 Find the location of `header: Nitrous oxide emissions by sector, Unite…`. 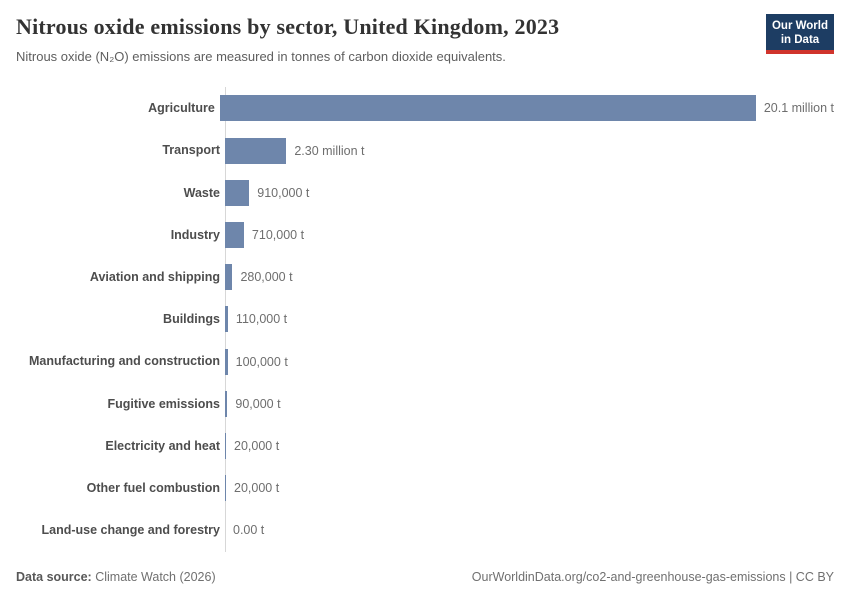

header: Nitrous oxide emissions by sector, Unite… is located at coordinates (425, 40).